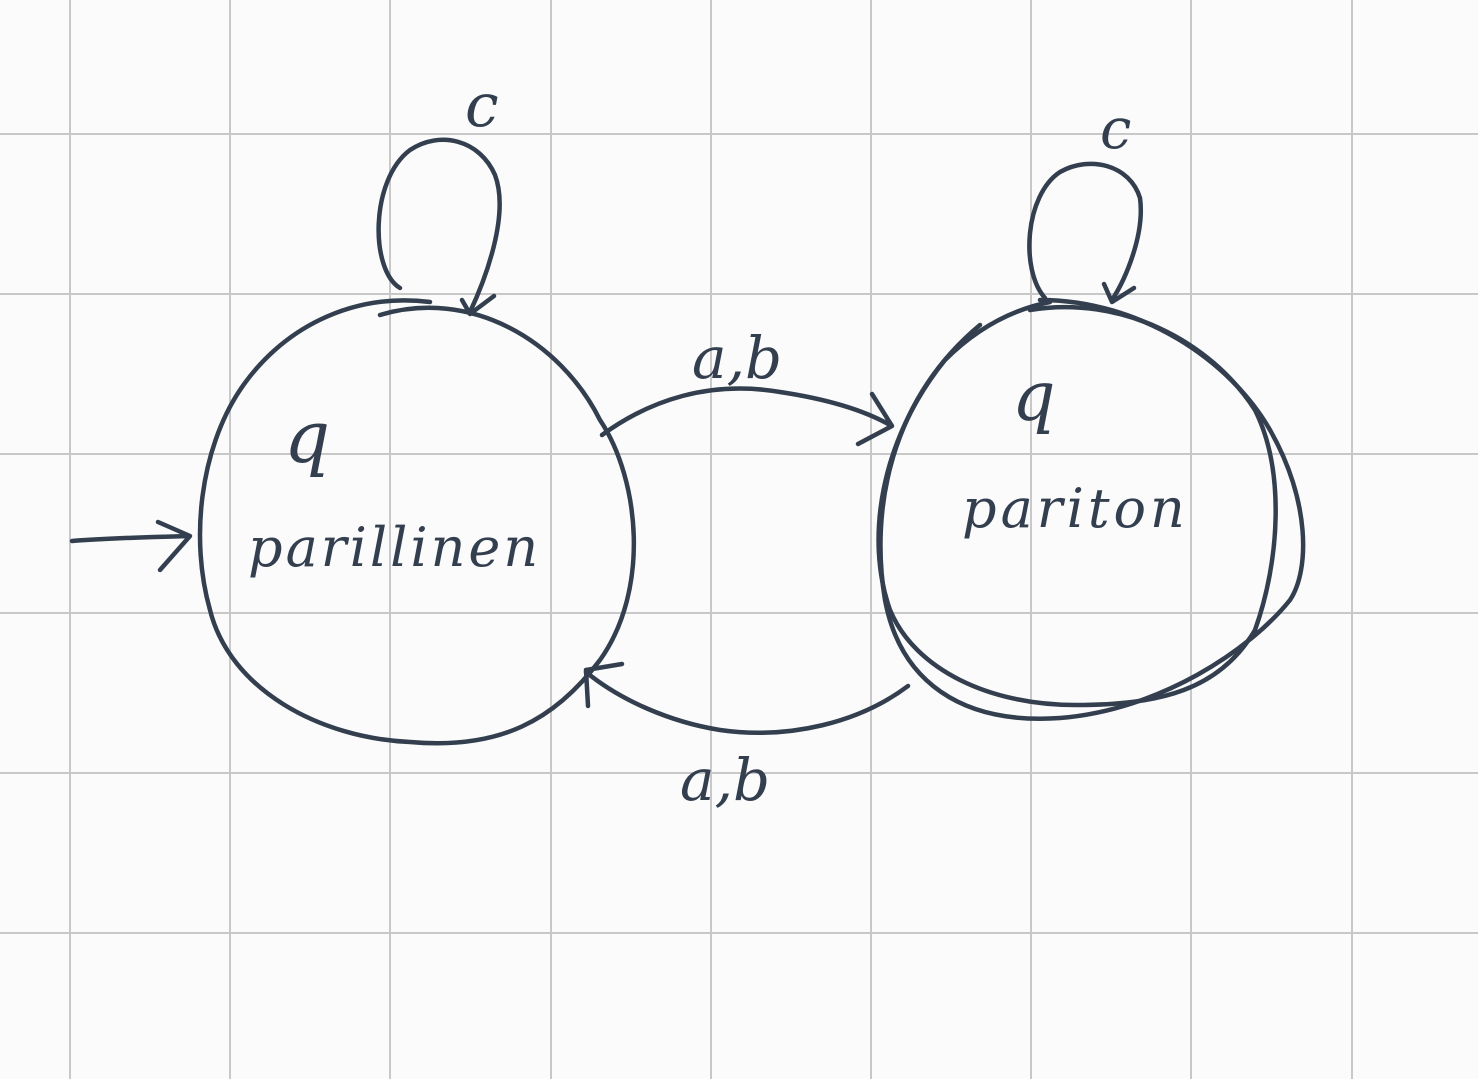  Describe the element at coordinates (307, 437) in the screenshot. I see `state-parillinen-symbol: q` at that location.